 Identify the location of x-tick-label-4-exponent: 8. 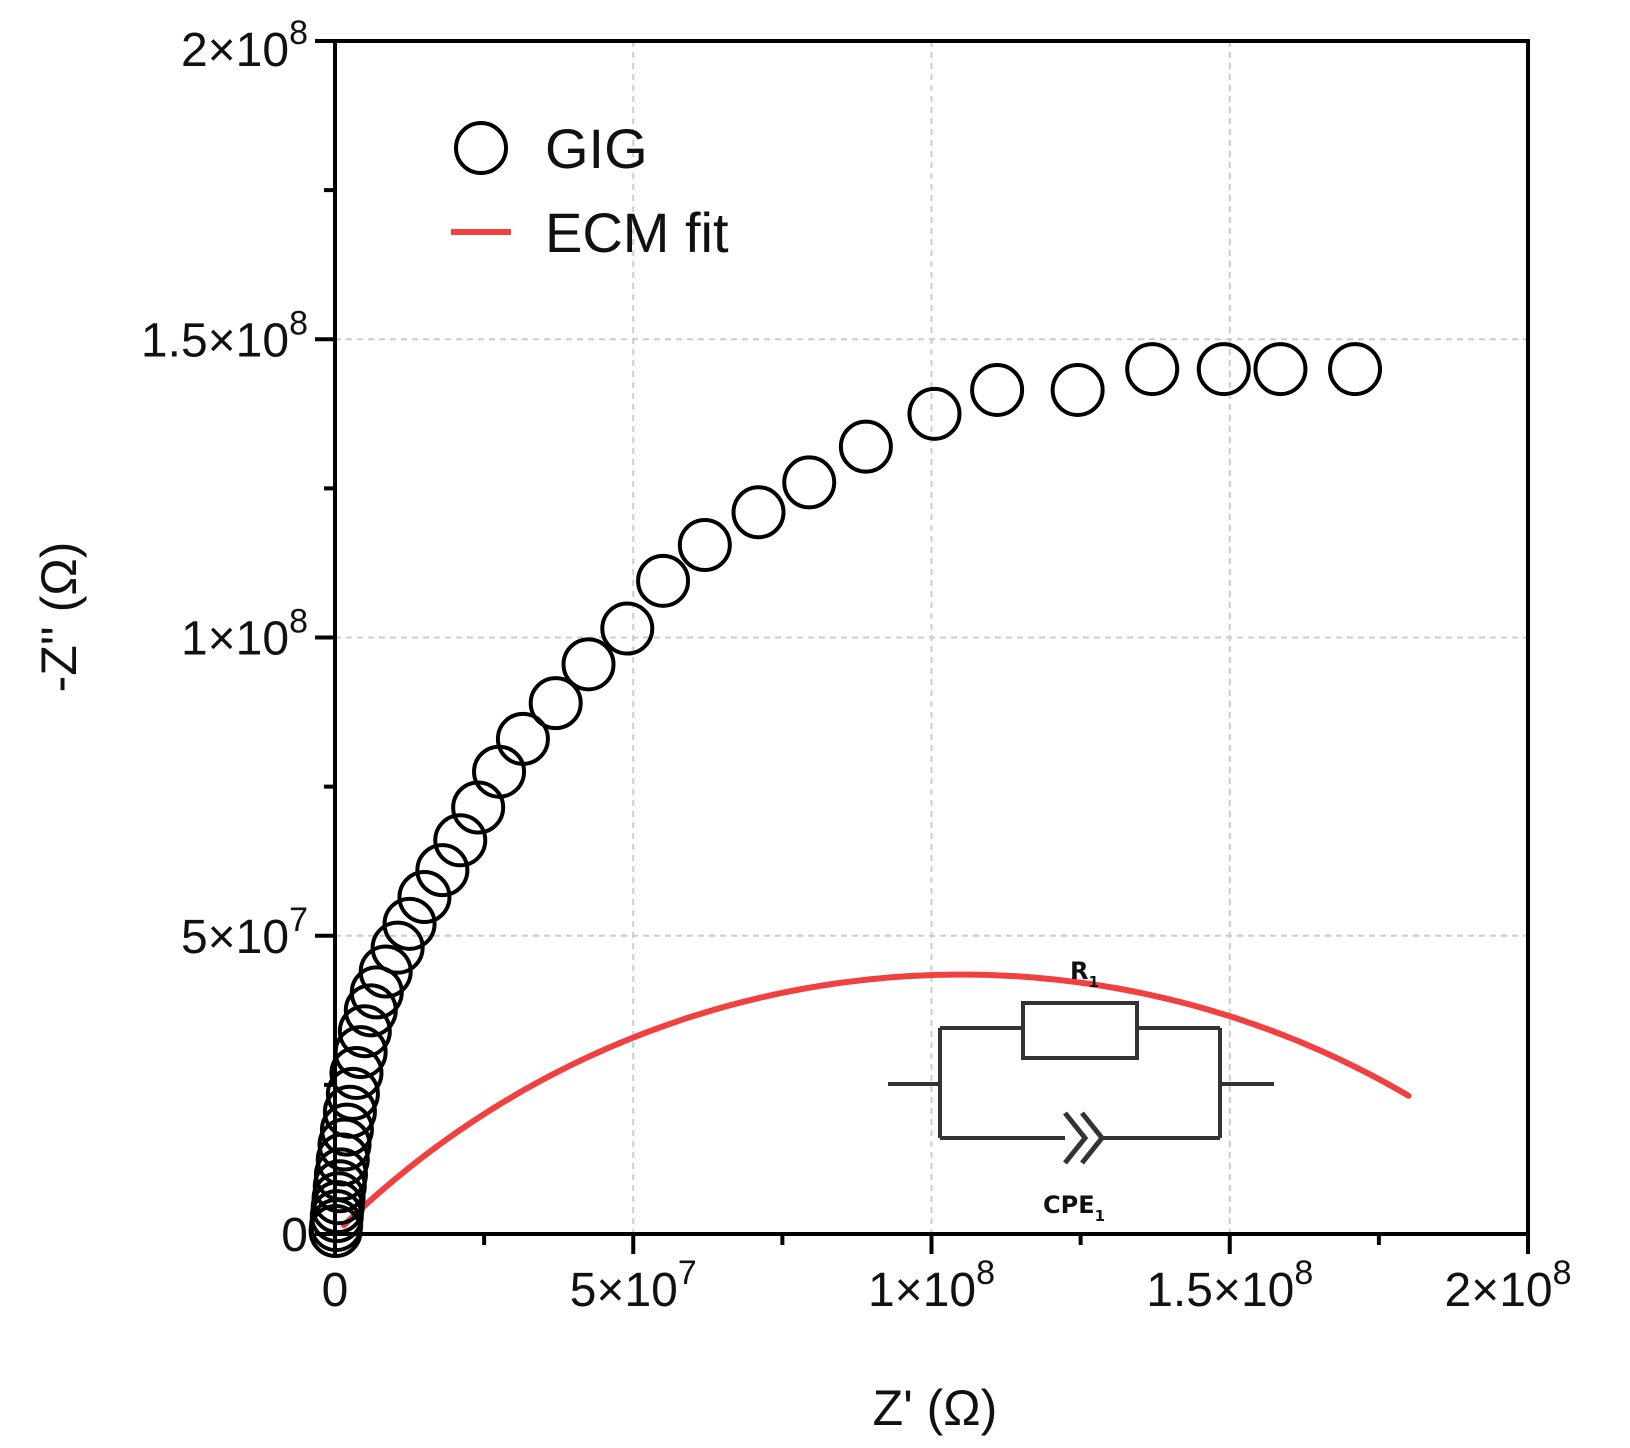
(1562, 1273).